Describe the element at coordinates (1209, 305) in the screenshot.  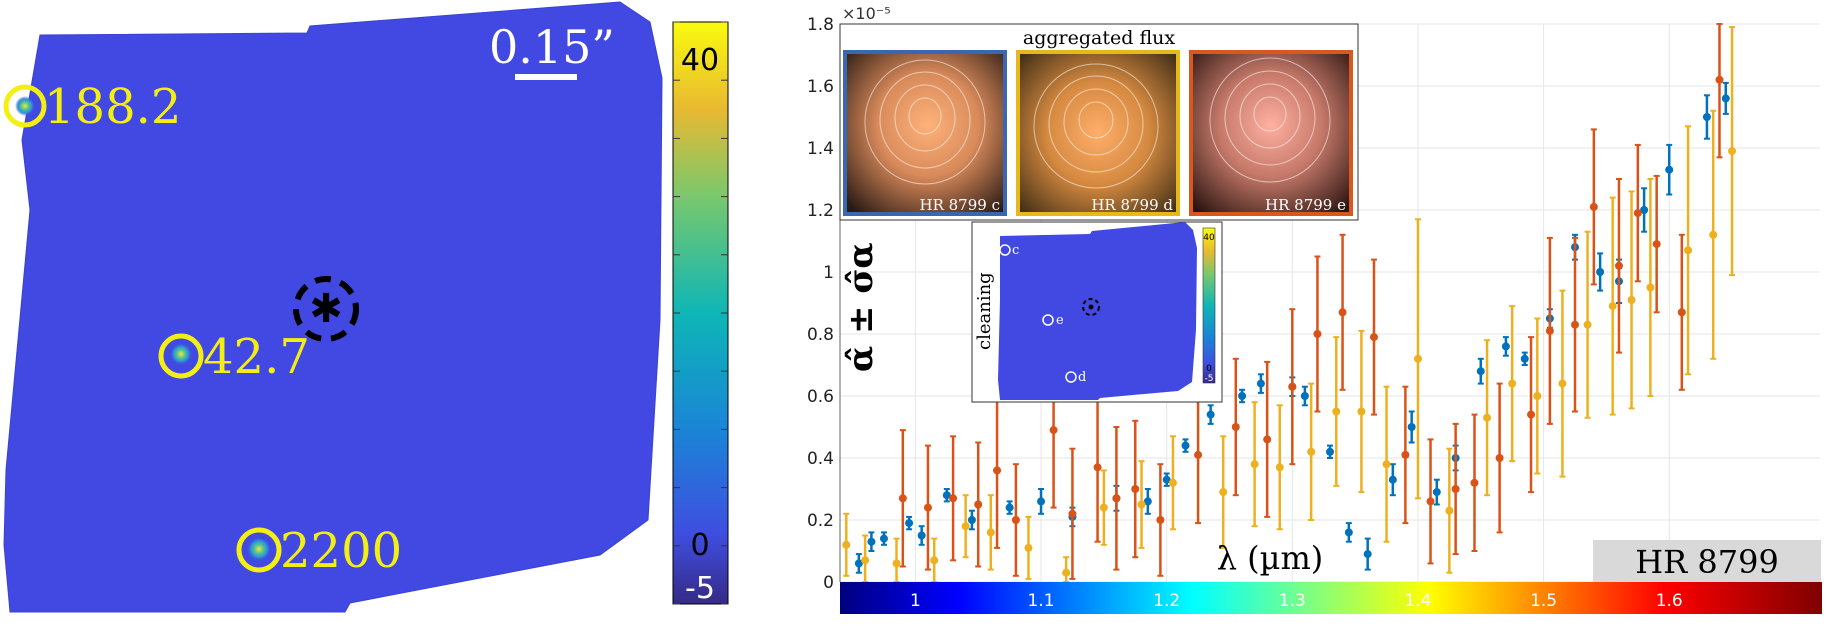
I see `cleaning-colorbar` at that location.